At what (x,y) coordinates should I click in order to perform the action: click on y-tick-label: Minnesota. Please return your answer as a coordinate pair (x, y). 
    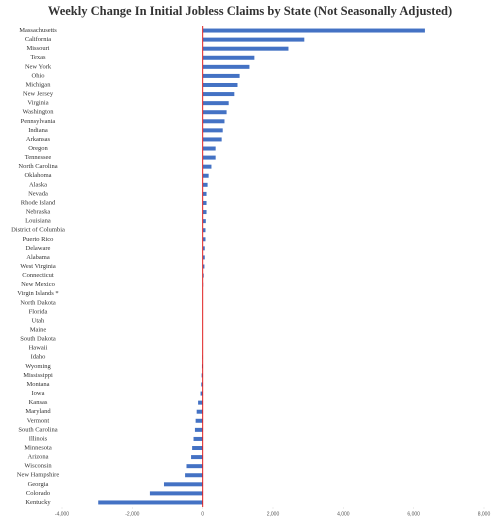
    Looking at the image, I should click on (38, 447).